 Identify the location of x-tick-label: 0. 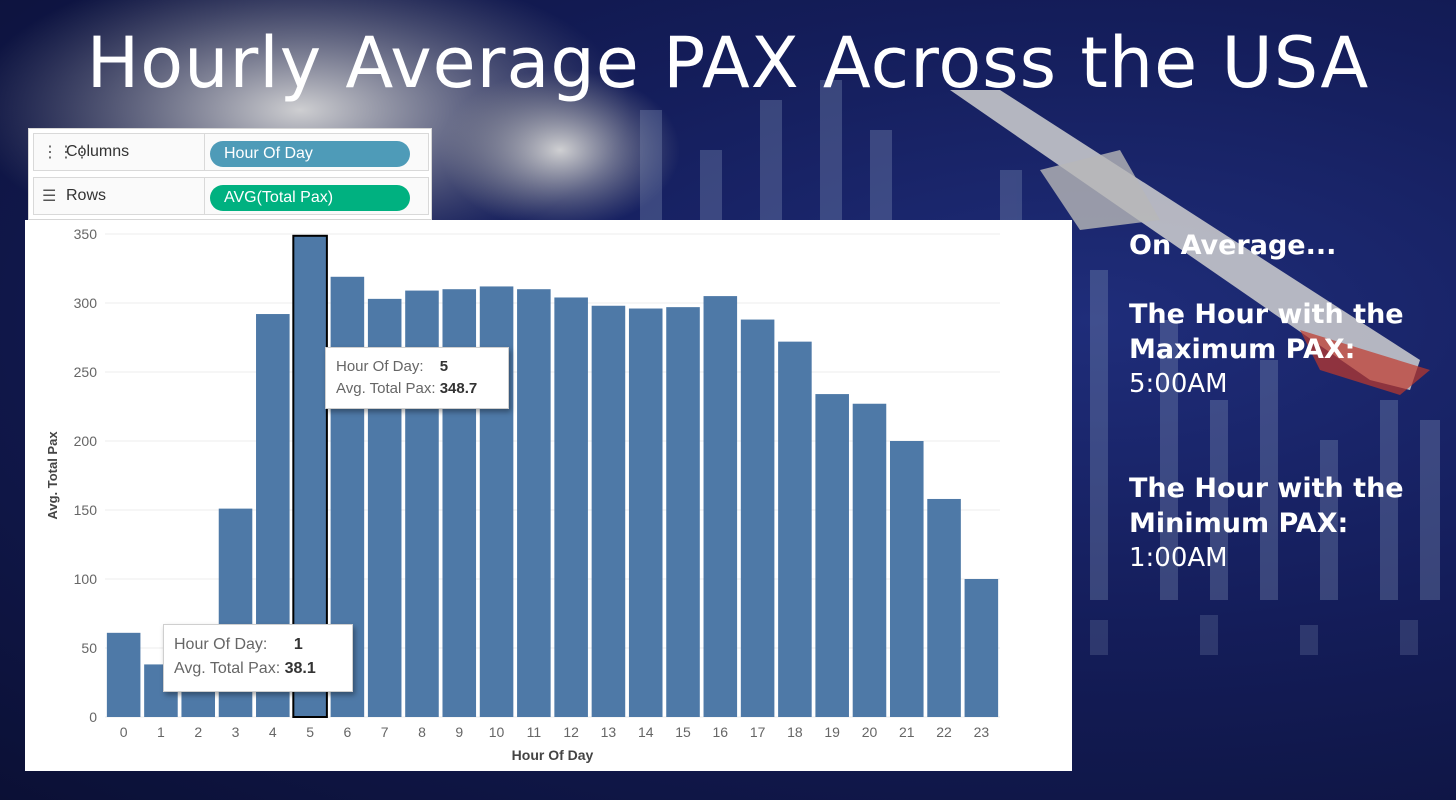
(124, 732).